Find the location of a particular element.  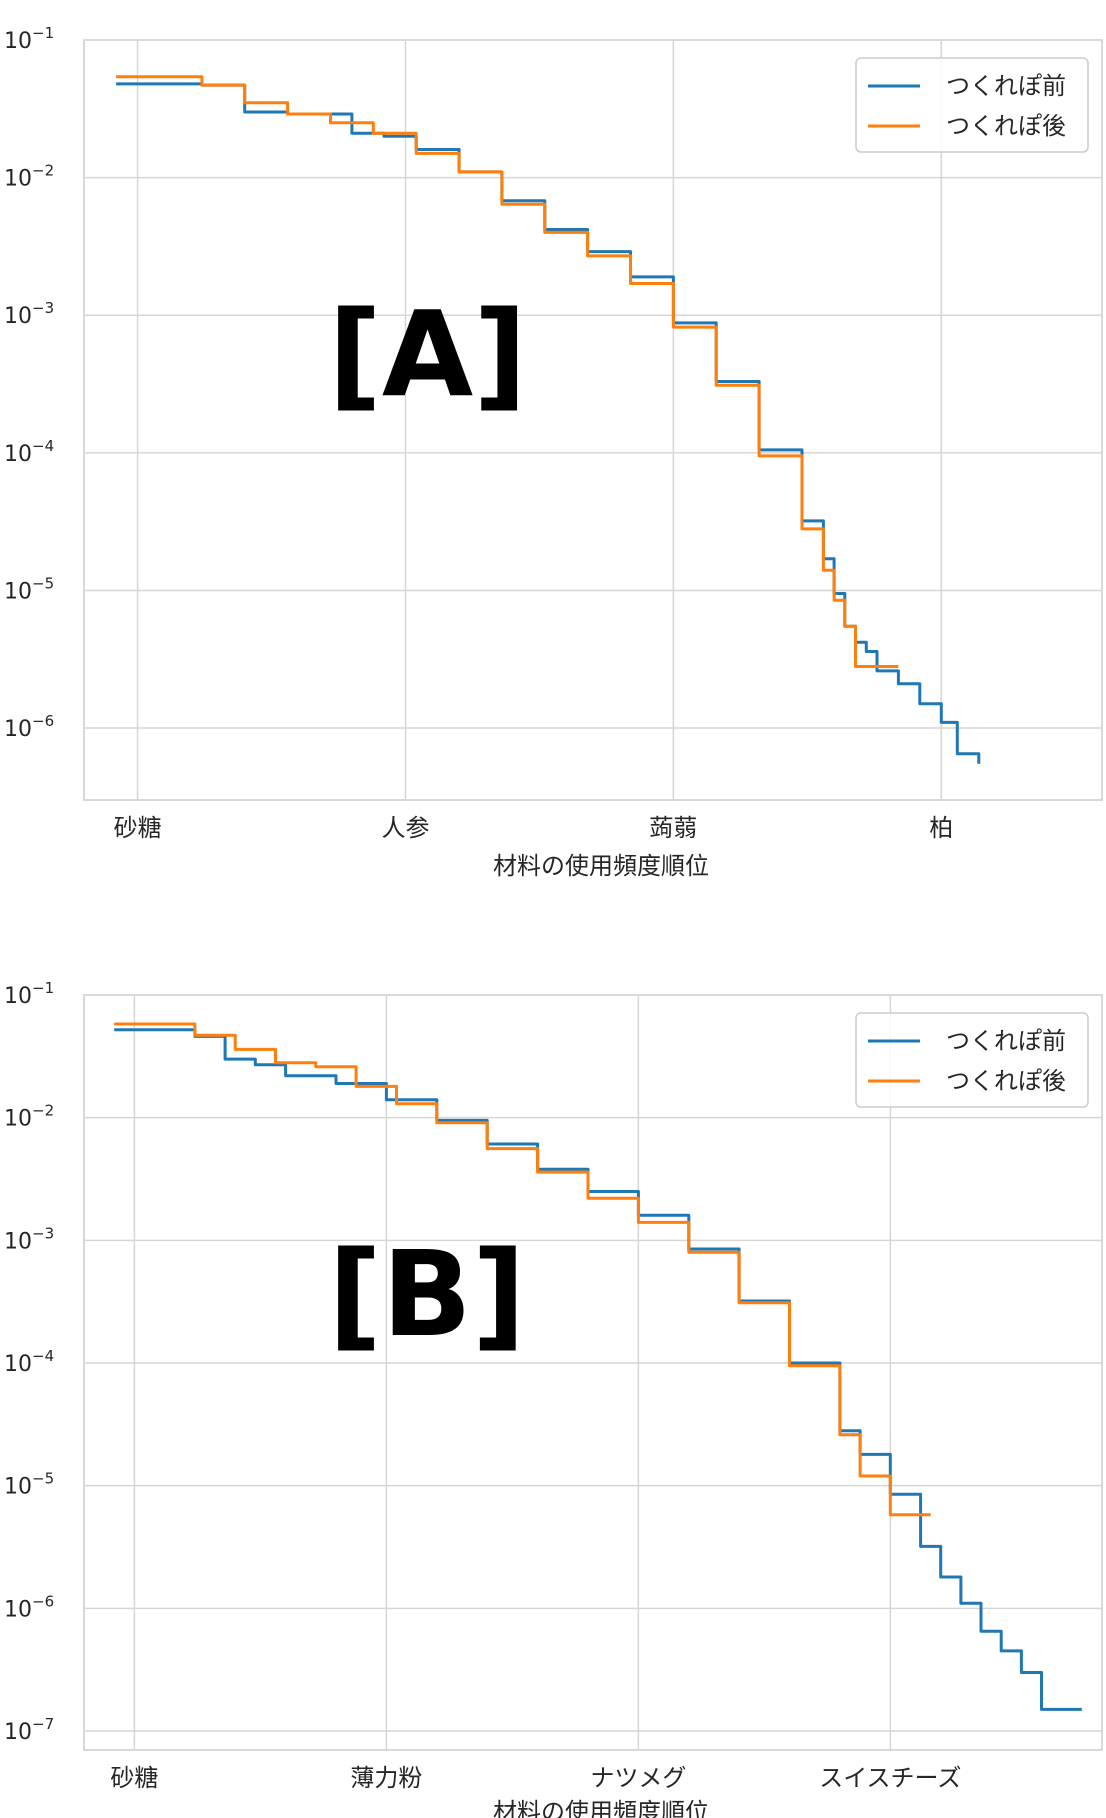

x-tick-label: スイスチーズ is located at coordinates (890, 1778).